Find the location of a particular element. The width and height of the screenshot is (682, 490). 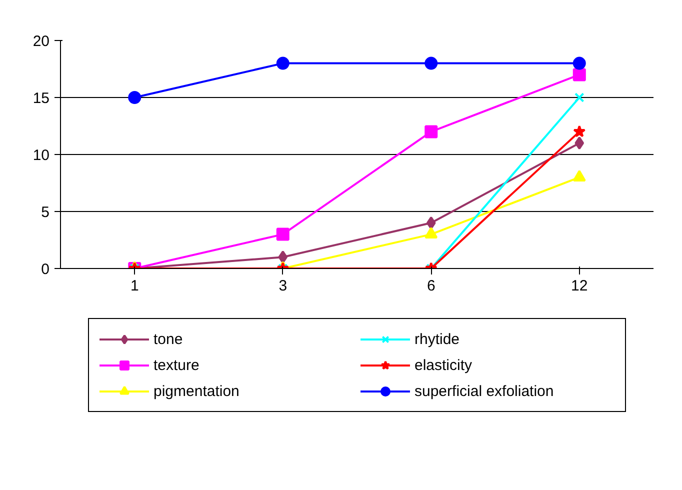

y-tick-label: 15 is located at coordinates (41, 98).